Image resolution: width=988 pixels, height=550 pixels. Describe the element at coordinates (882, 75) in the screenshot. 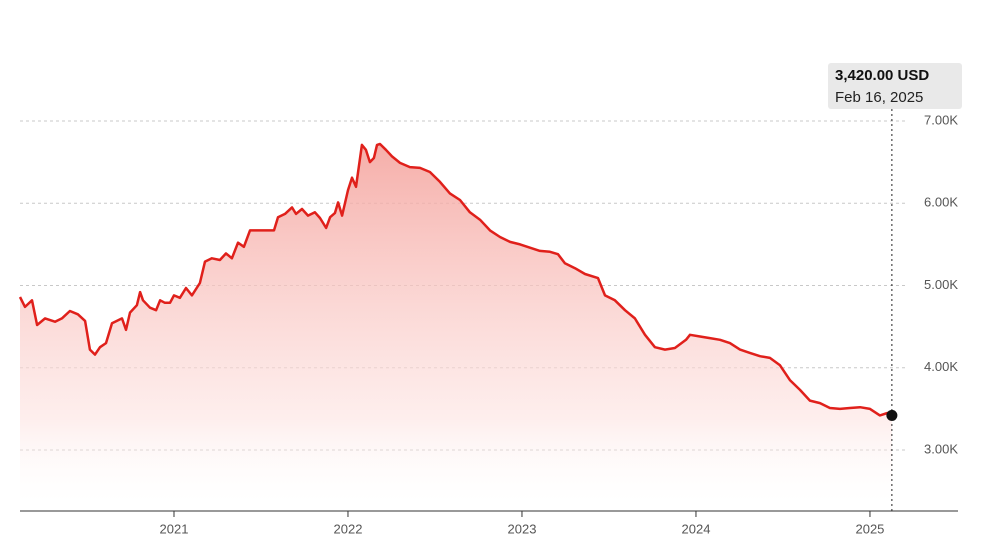

I see `tooltip-value: 3,420.00 USD` at that location.